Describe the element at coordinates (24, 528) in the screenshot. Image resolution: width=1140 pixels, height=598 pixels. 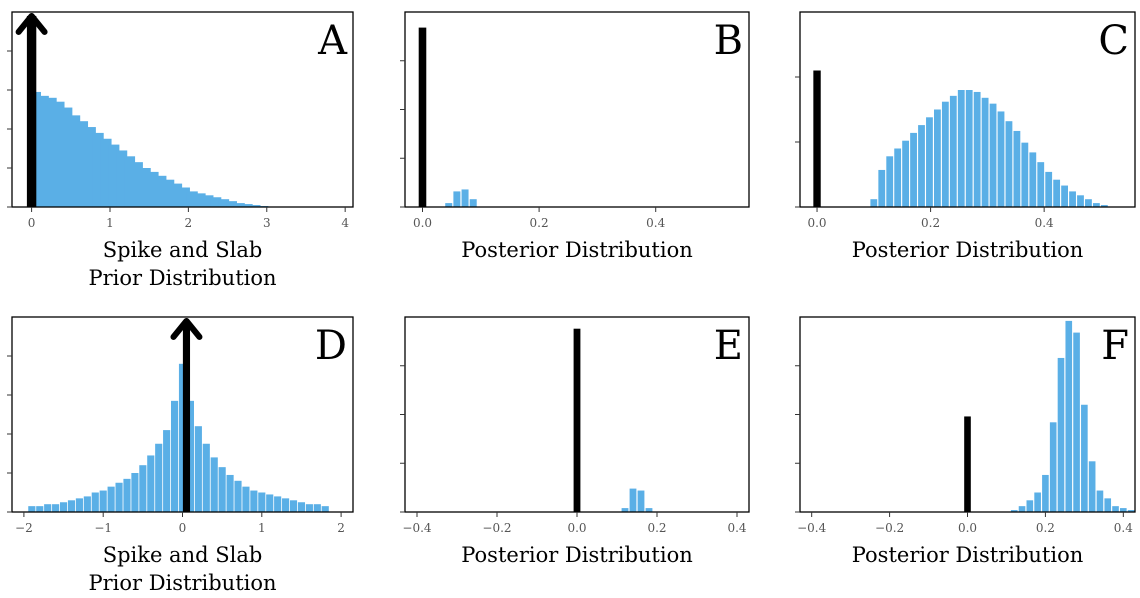
I see `x-tick-label: −2` at that location.